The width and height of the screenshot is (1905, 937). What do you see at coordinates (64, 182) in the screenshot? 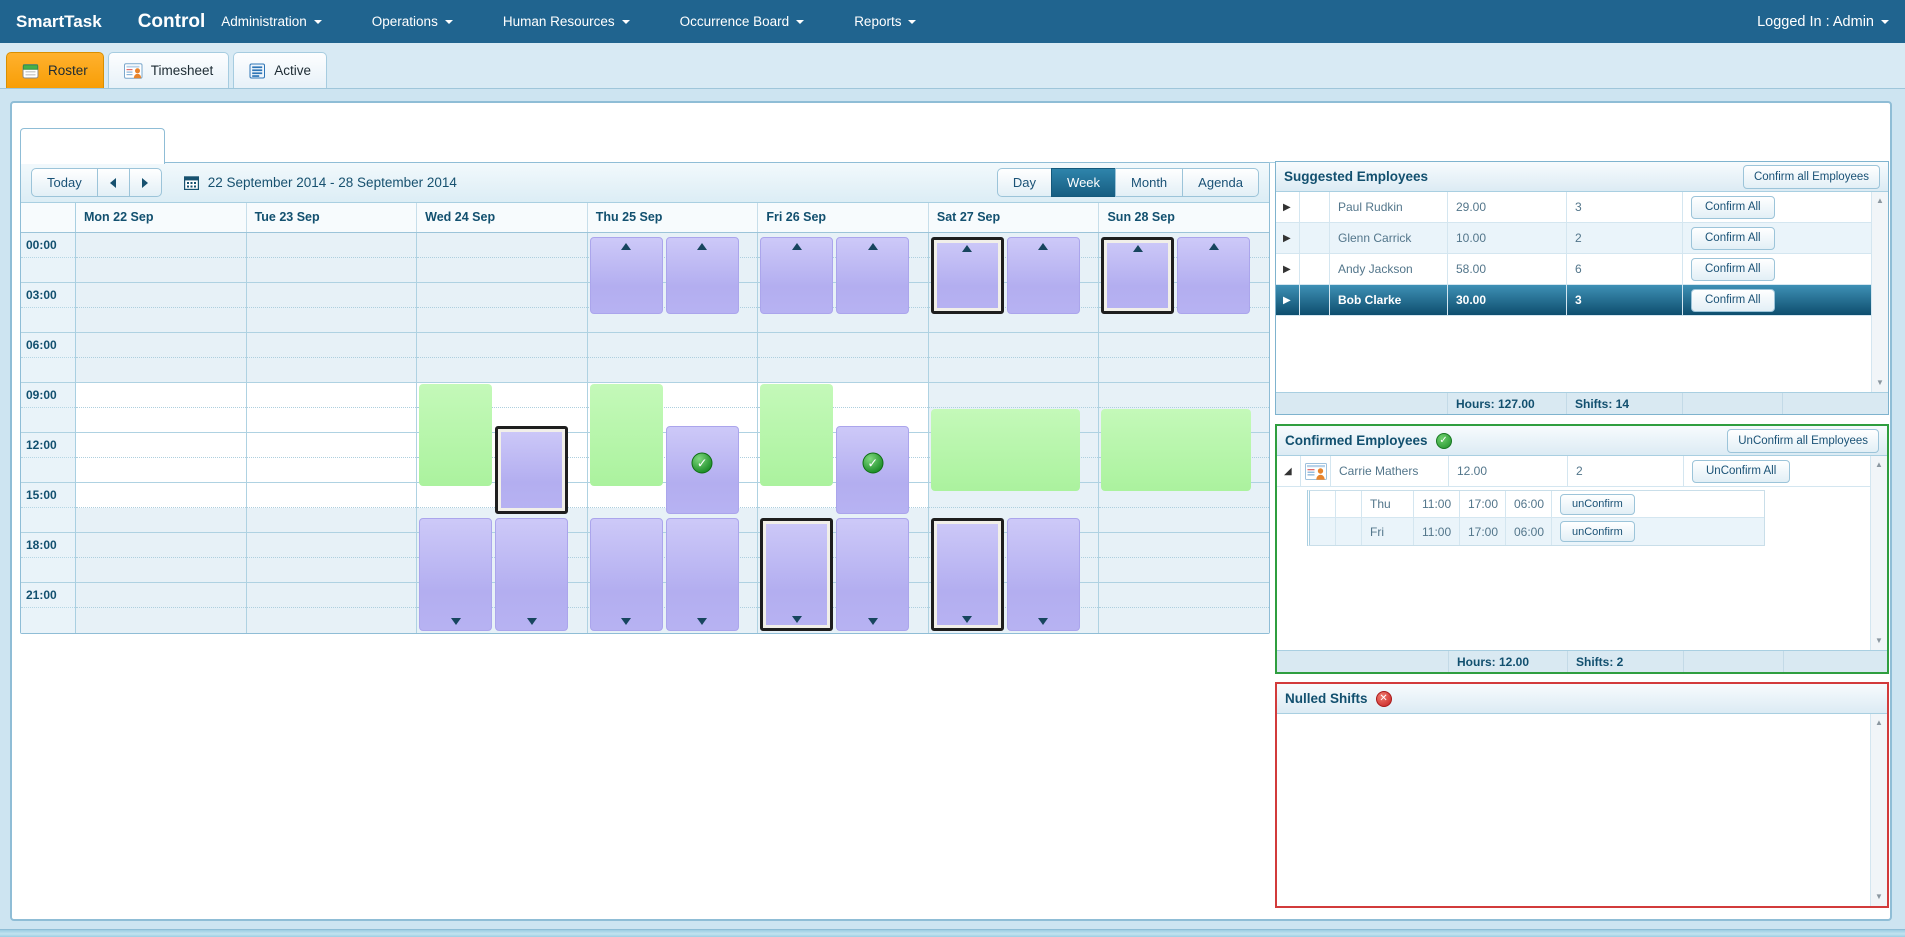
I see `today-button: Today` at bounding box center [64, 182].